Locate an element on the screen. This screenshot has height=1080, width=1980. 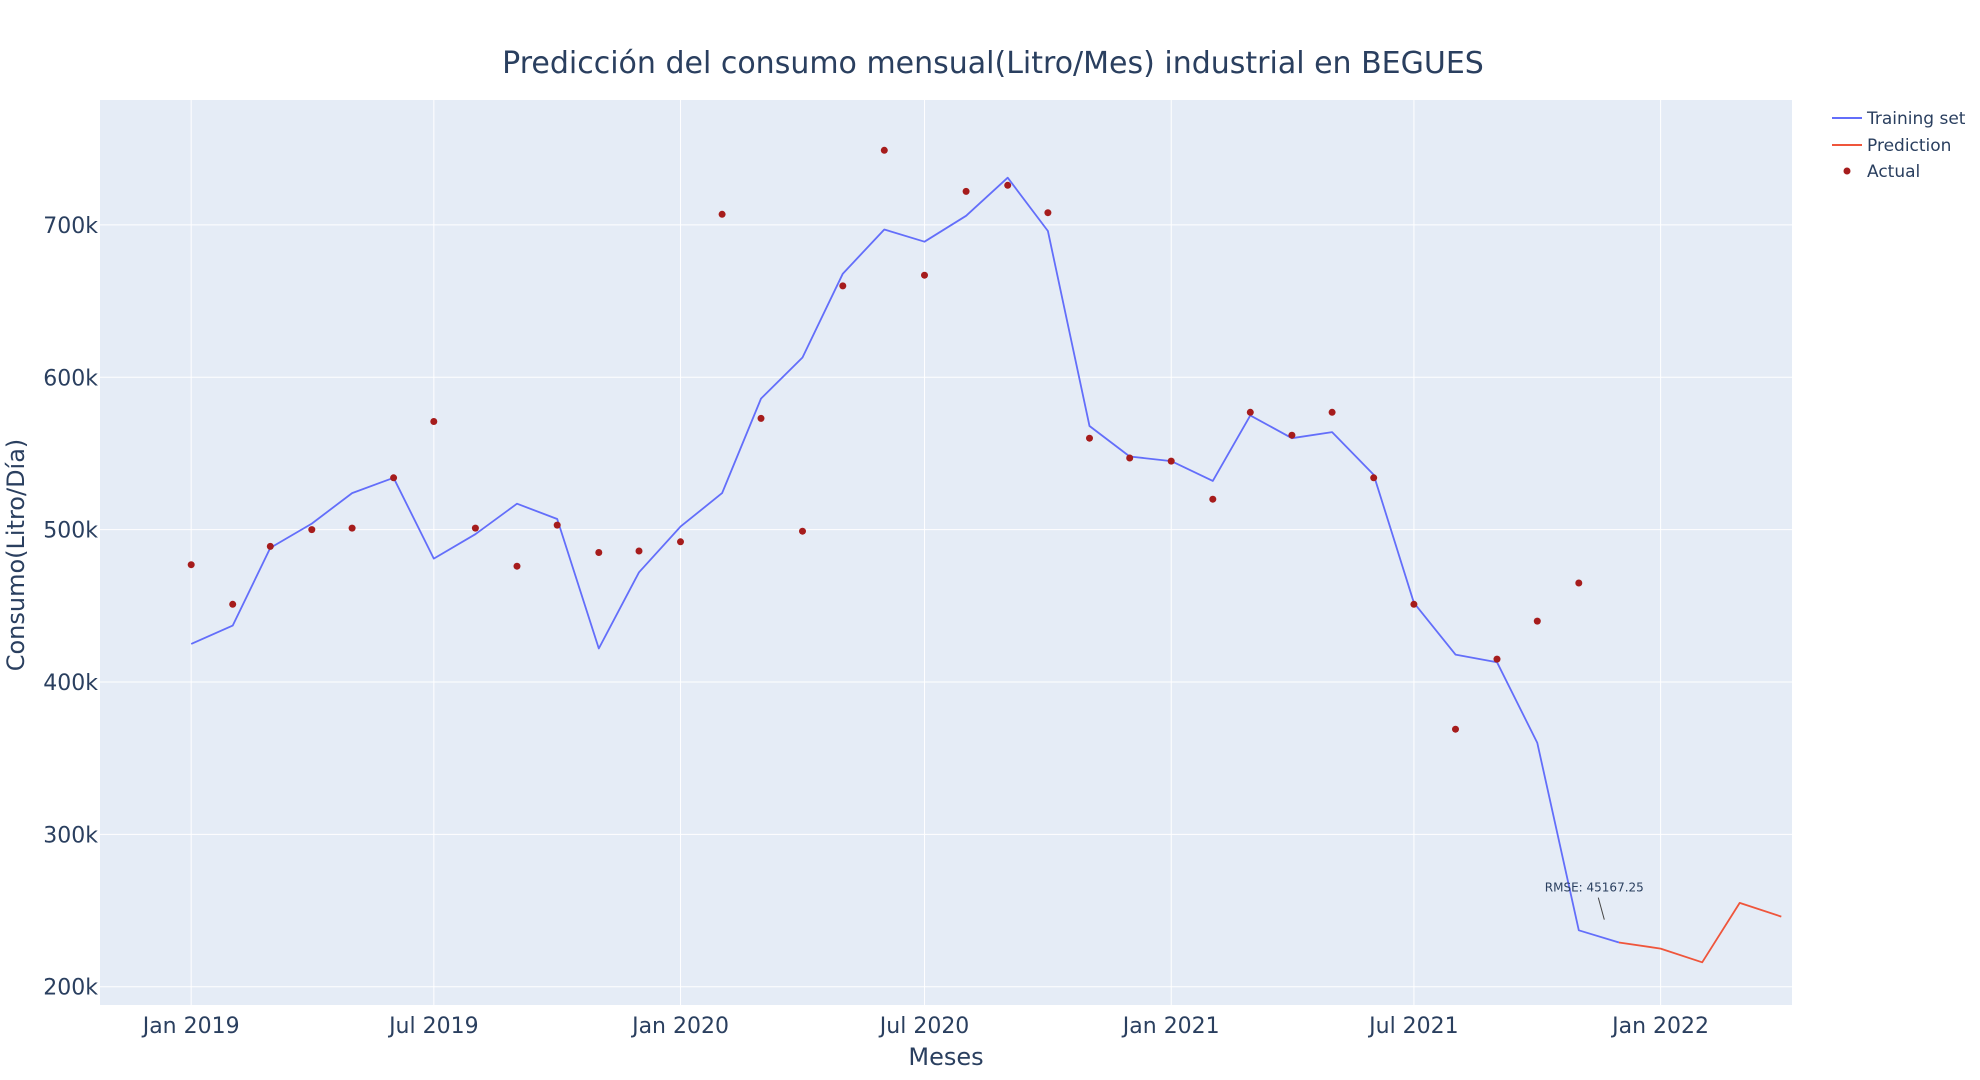
y-tick-labels: 200k 300k 400k 500k 600k 700k is located at coordinates (70, 607).